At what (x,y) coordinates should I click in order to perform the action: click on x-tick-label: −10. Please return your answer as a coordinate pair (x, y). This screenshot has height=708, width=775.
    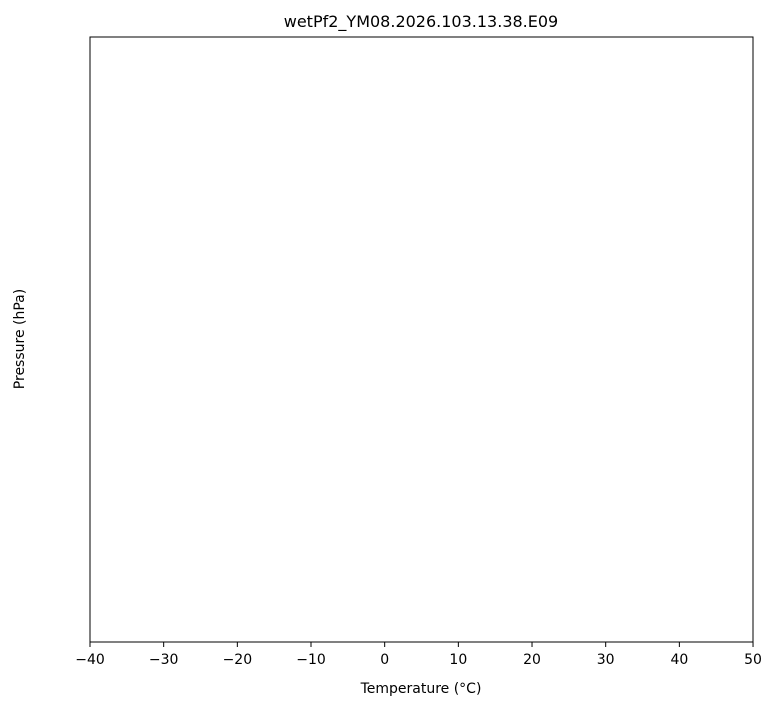
    Looking at the image, I should click on (311, 660).